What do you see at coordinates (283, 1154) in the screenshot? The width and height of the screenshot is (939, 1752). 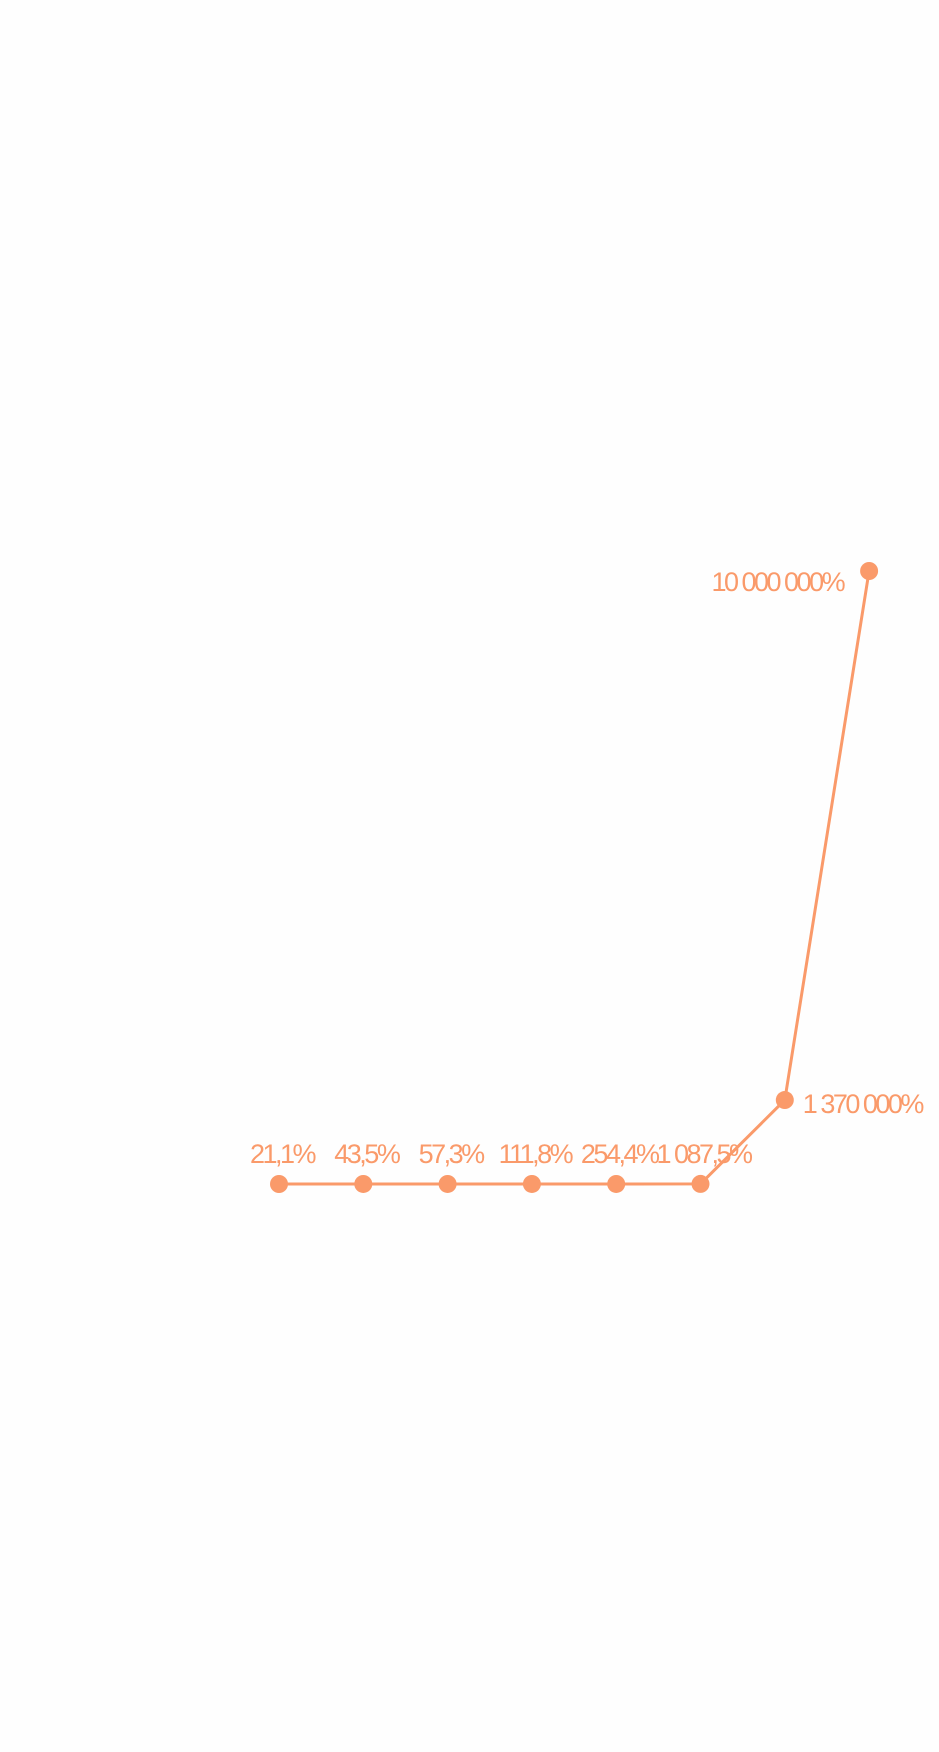 I see `data-label: 21,1%` at bounding box center [283, 1154].